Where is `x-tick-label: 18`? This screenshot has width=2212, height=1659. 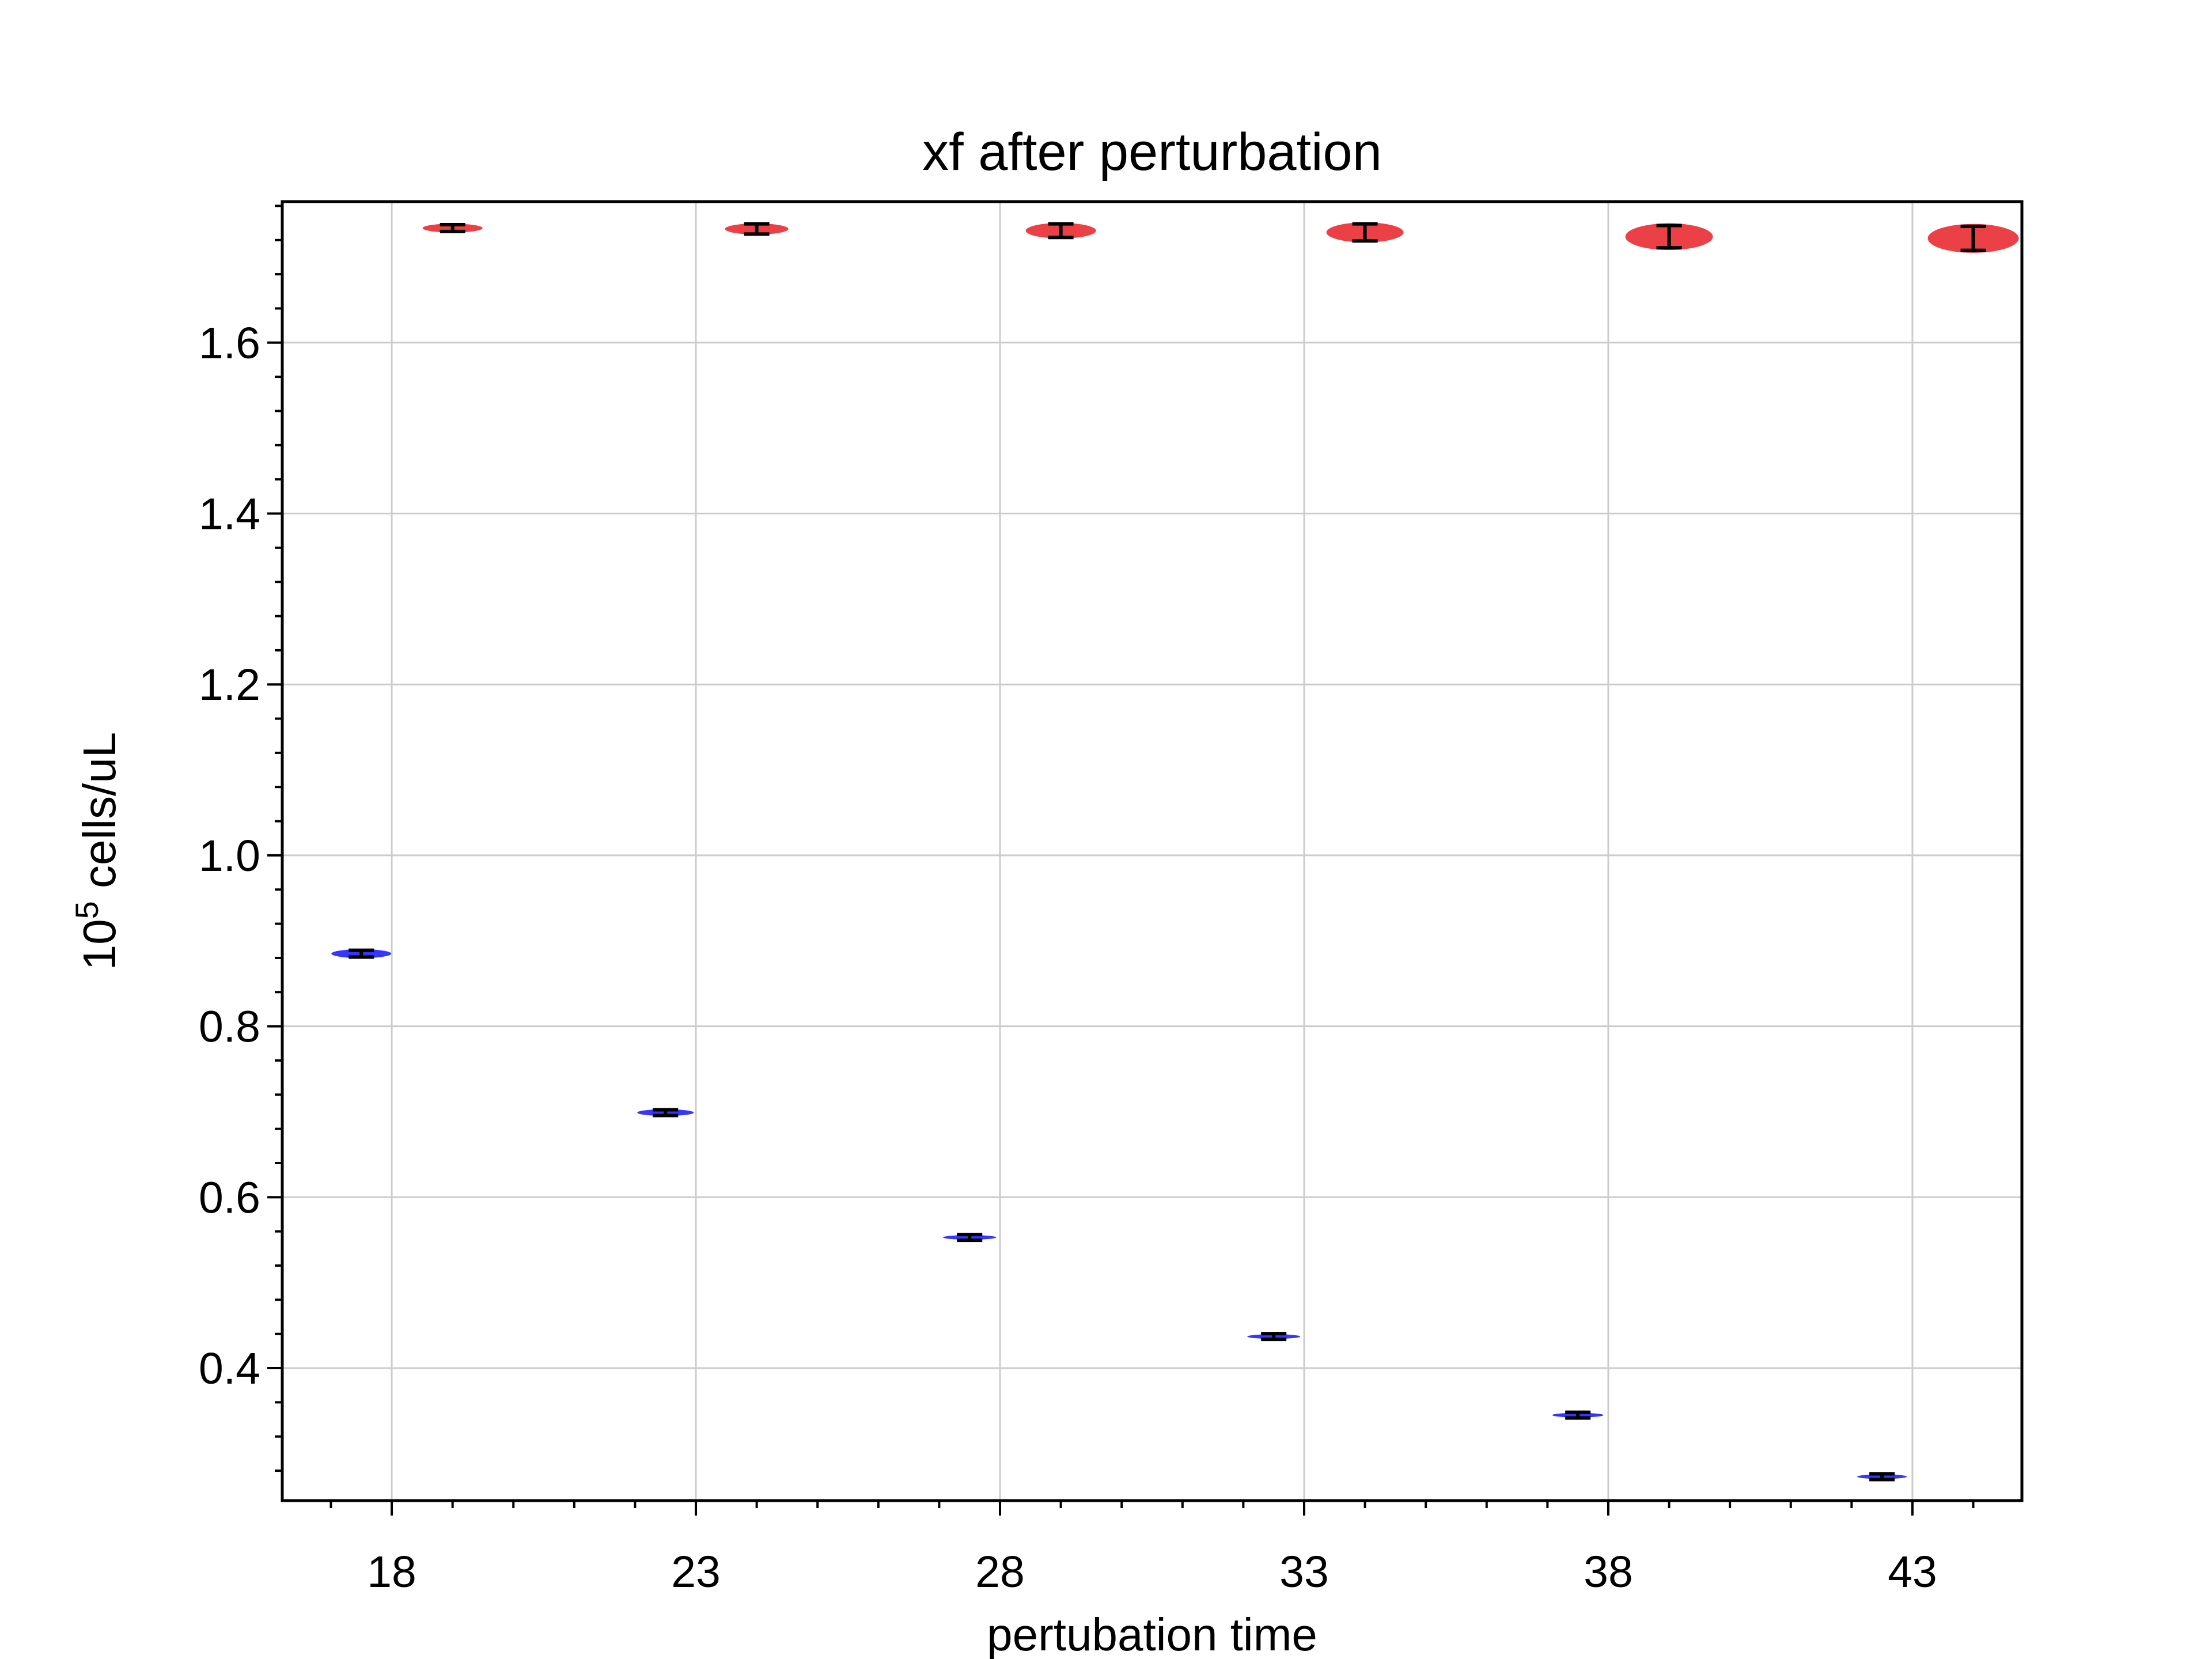
x-tick-label: 18 is located at coordinates (391, 1572).